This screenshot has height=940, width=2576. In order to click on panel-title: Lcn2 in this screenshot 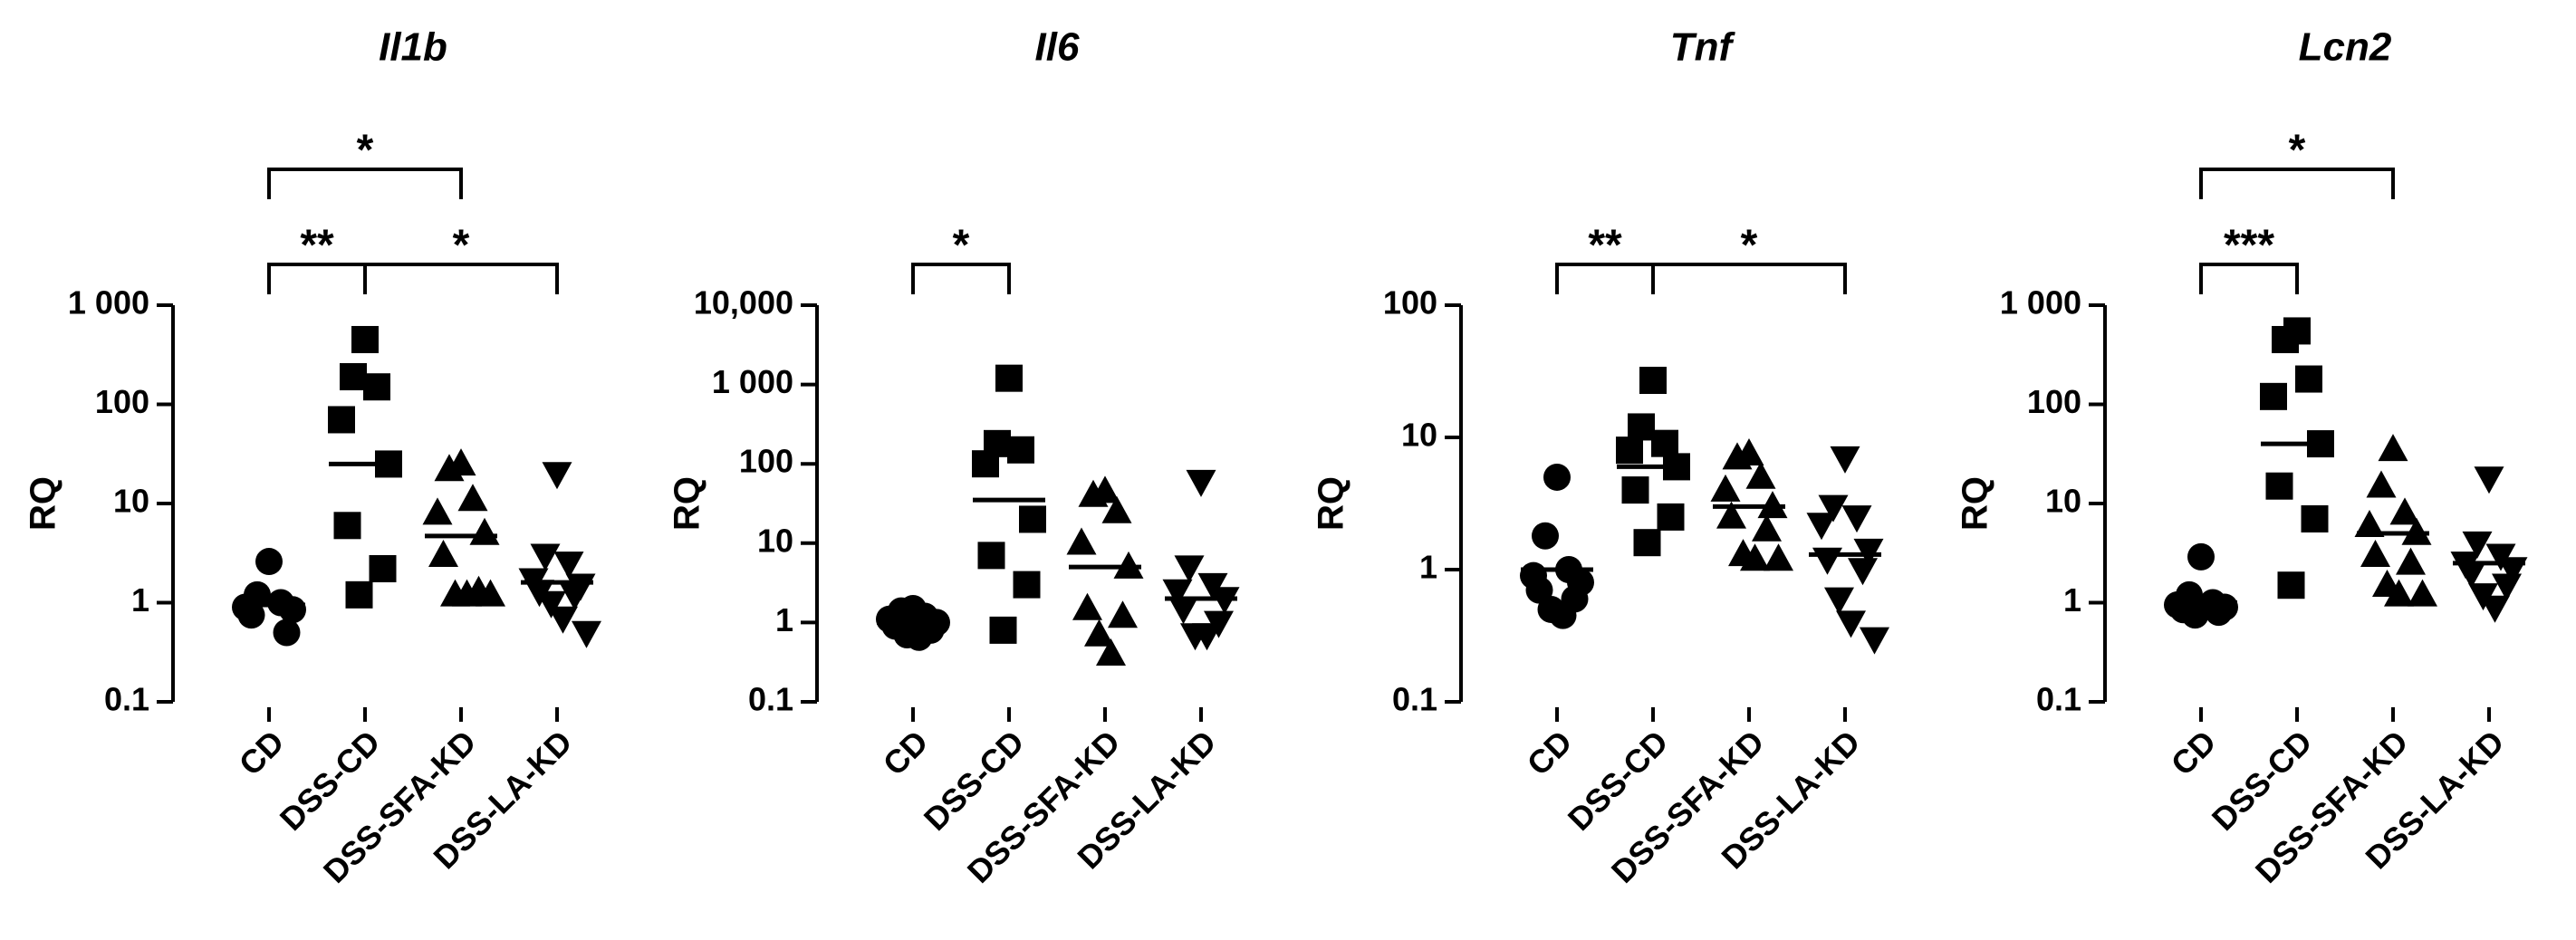, I will do `click(2345, 47)`.